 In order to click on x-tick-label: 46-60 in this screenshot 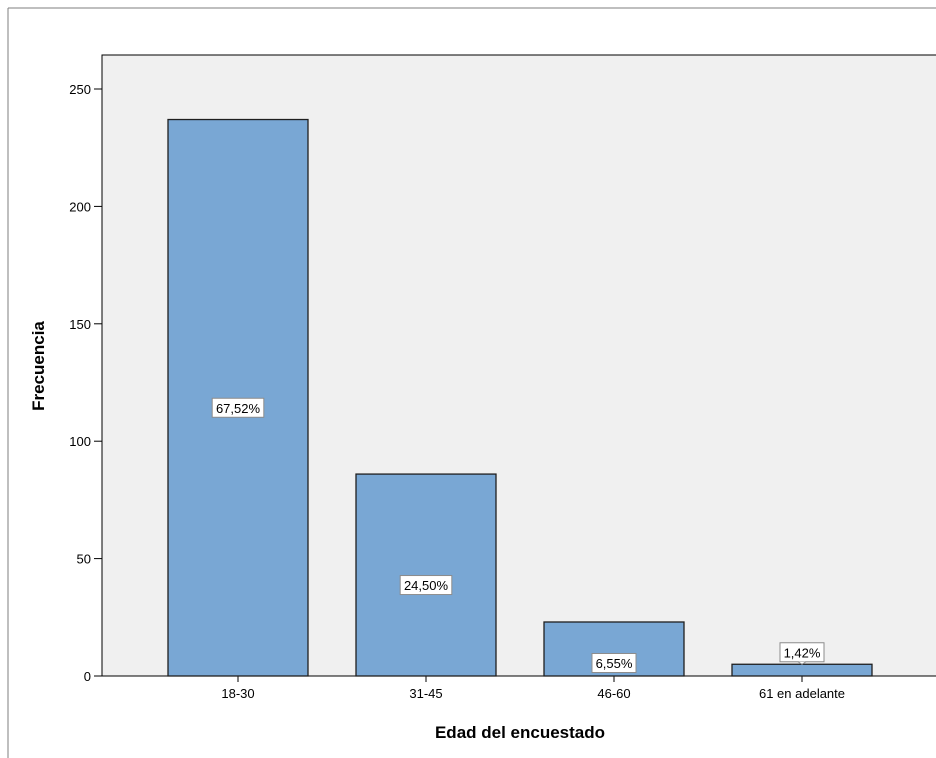, I will do `click(613, 693)`.